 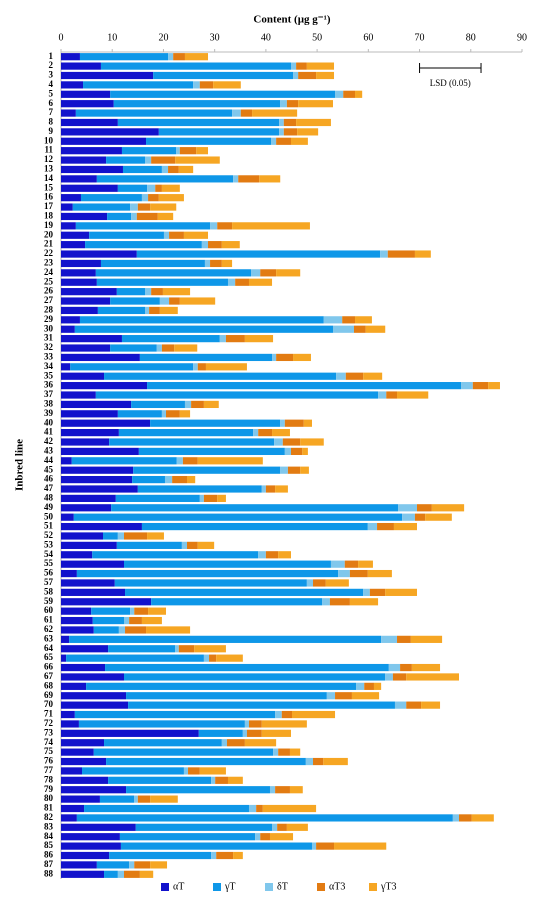 I want to click on y-tick-label: 62, so click(x=49, y=629).